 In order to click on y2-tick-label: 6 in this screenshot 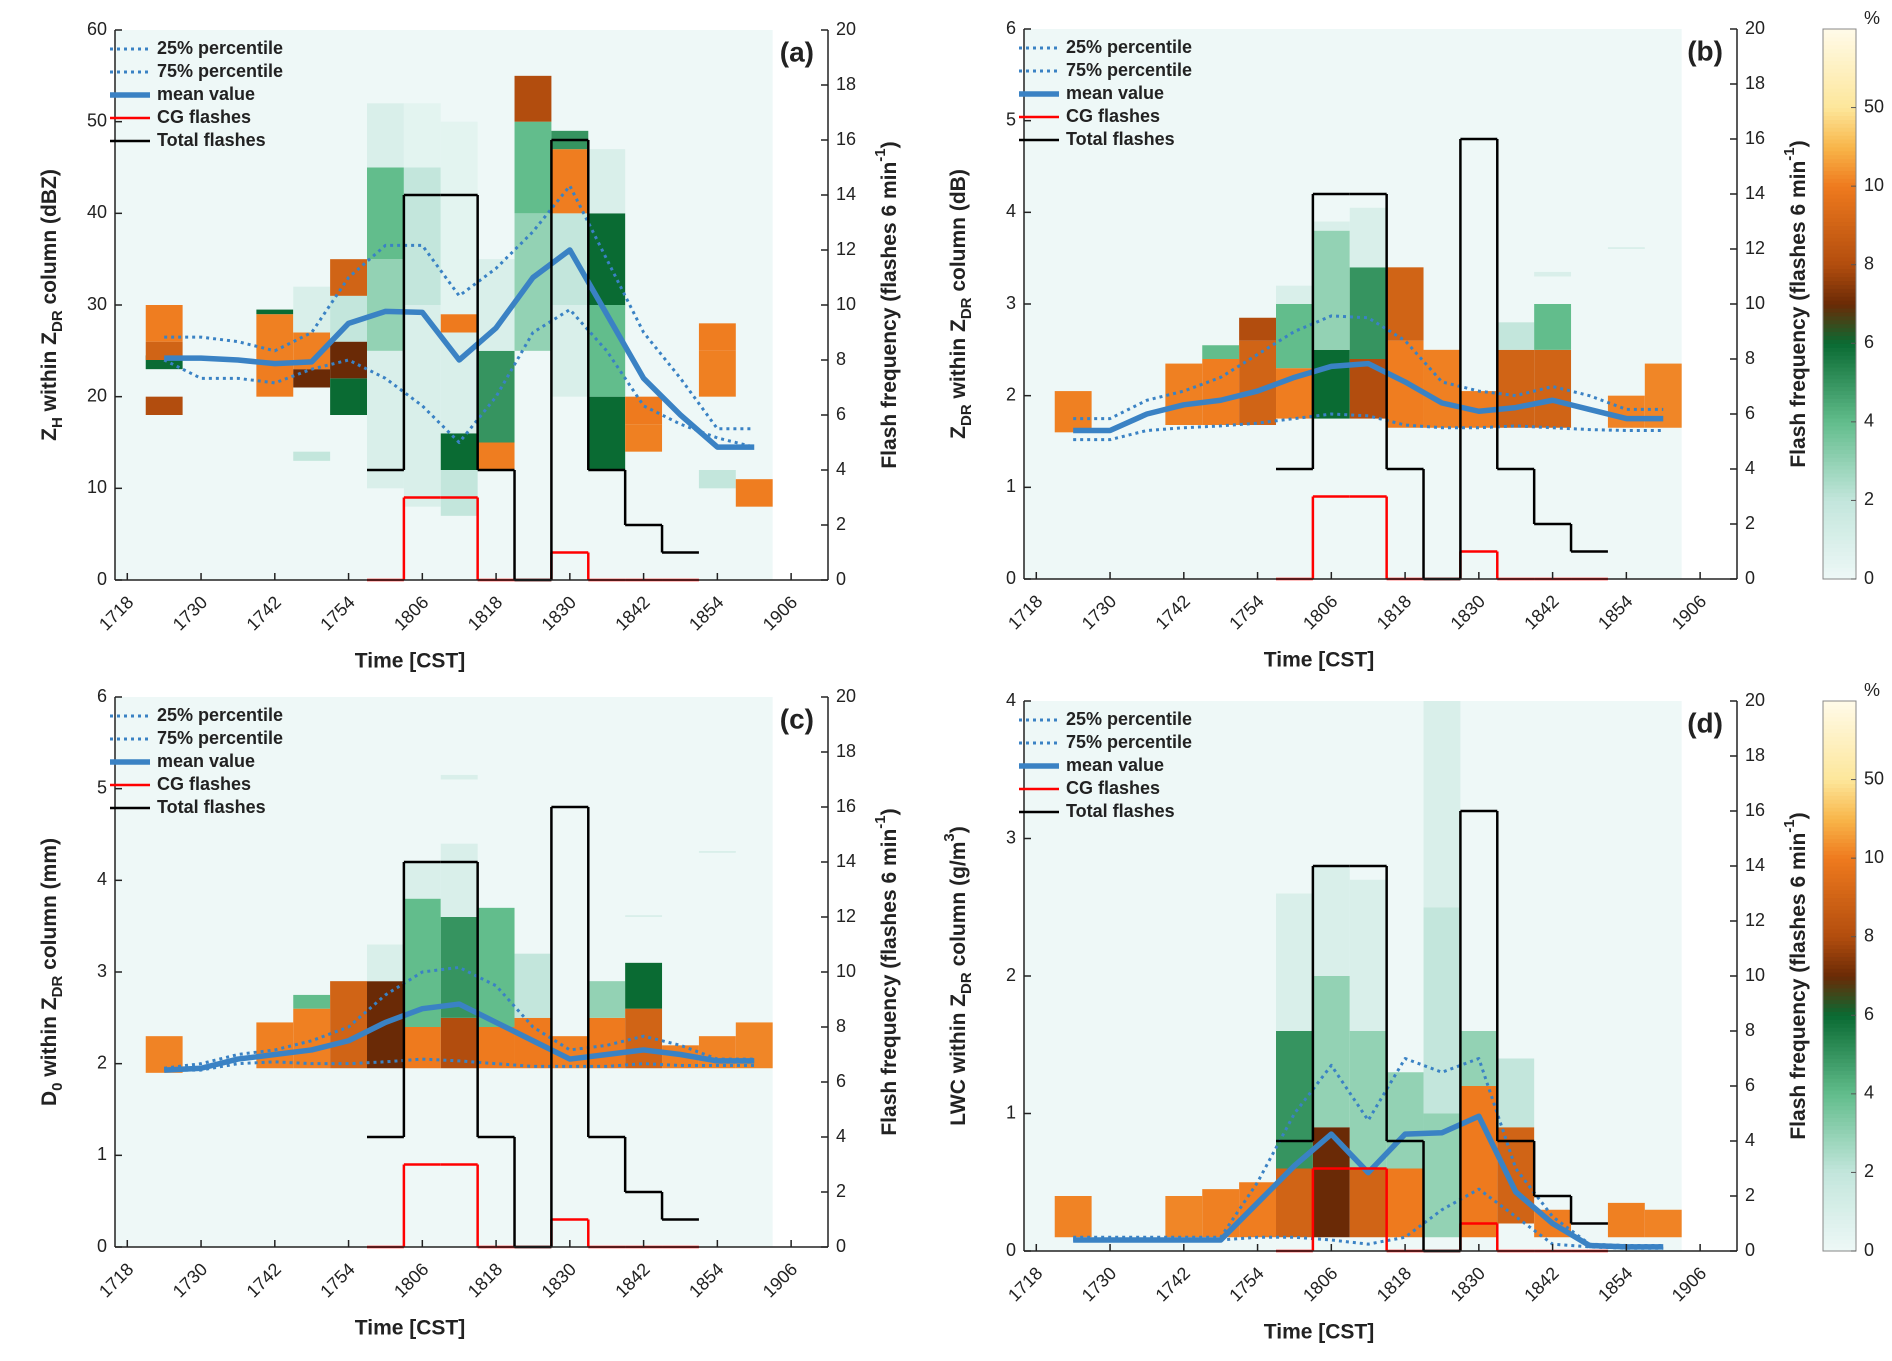, I will do `click(841, 1081)`.